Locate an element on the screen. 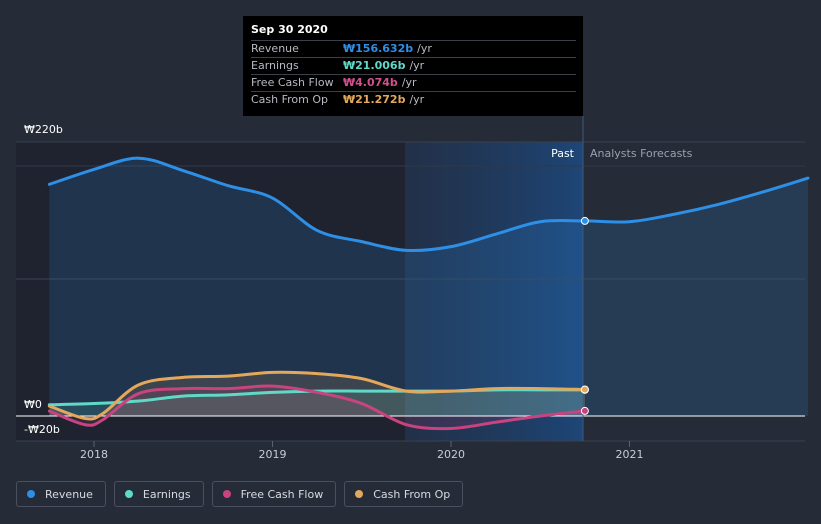 Image resolution: width=821 pixels, height=524 pixels. legend-item-cash-from-op: Cash From Op is located at coordinates (404, 494).